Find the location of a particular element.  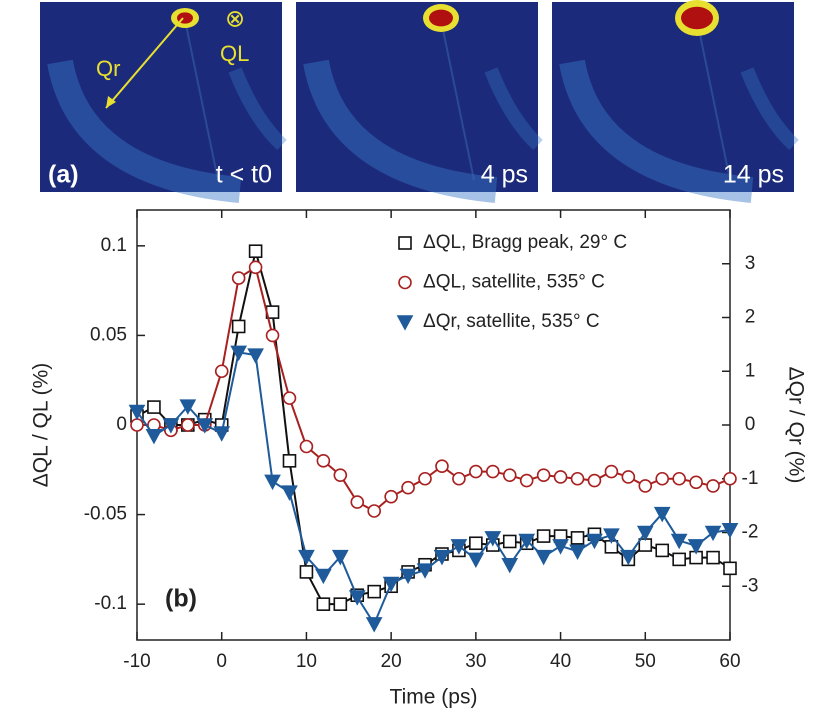

time-label: 4 ps is located at coordinates (504, 175).